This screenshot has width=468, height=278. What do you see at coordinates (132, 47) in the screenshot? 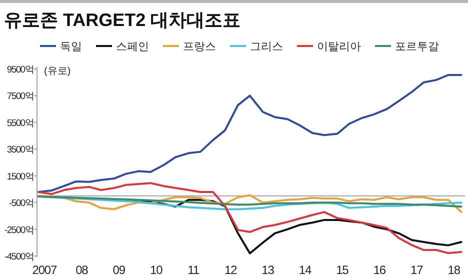
I see `legend-label: 스페인` at bounding box center [132, 47].